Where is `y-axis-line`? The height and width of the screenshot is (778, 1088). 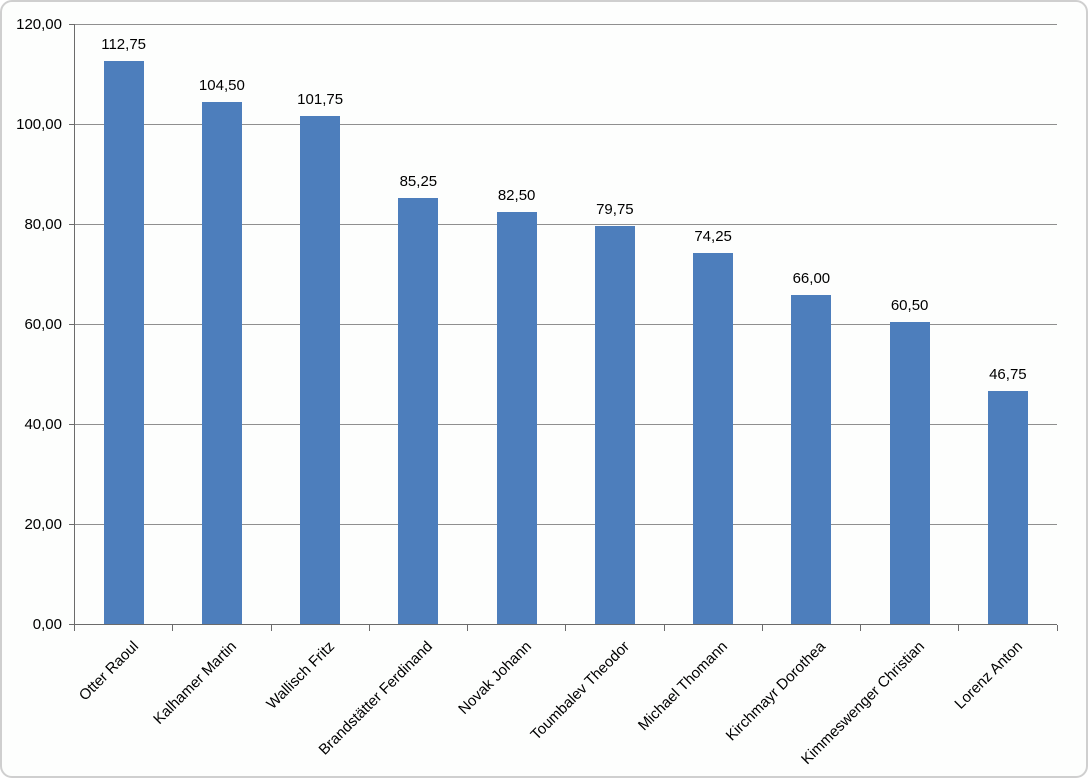 y-axis-line is located at coordinates (74, 324).